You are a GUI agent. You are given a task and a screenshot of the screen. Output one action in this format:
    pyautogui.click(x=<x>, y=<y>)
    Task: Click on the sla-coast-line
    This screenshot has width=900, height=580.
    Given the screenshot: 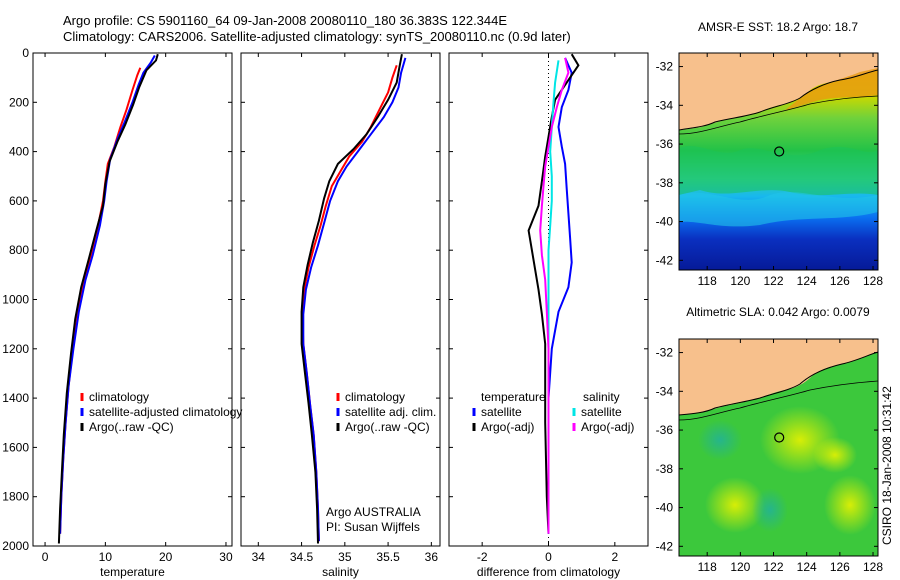 What is the action you would take?
    pyautogui.click(x=778, y=383)
    